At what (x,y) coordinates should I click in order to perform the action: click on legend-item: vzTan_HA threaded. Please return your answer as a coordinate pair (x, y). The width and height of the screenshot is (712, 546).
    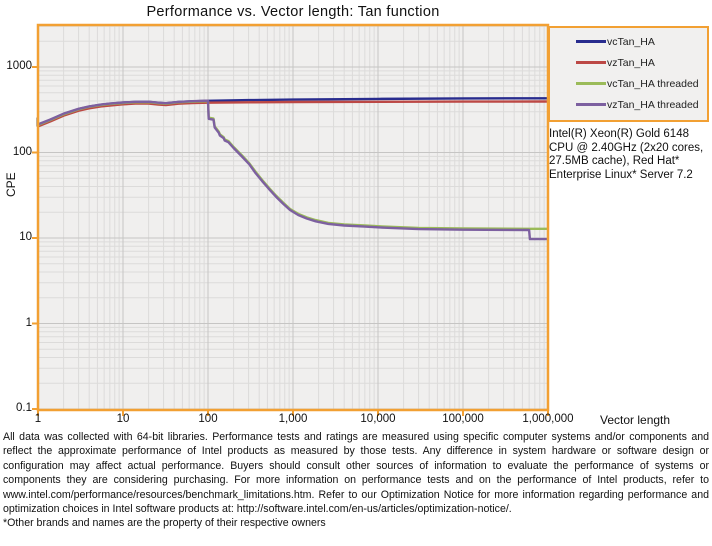
    Looking at the image, I should click on (628, 104).